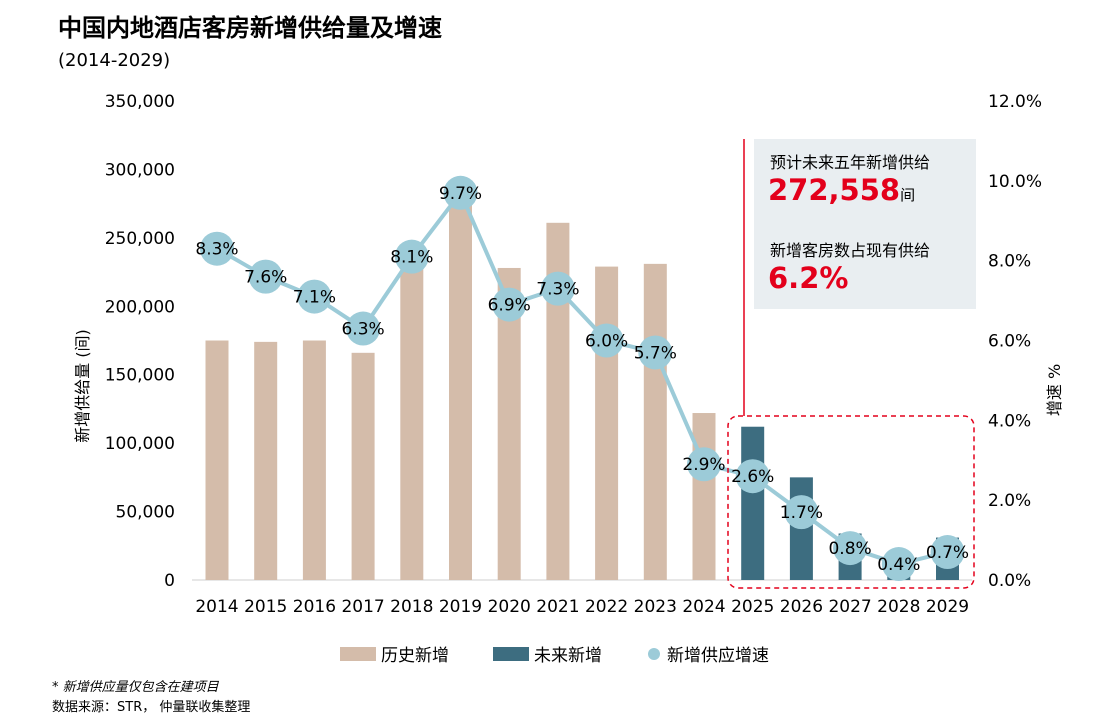  What do you see at coordinates (509, 607) in the screenshot?
I see `x-tick-label: 2020` at bounding box center [509, 607].